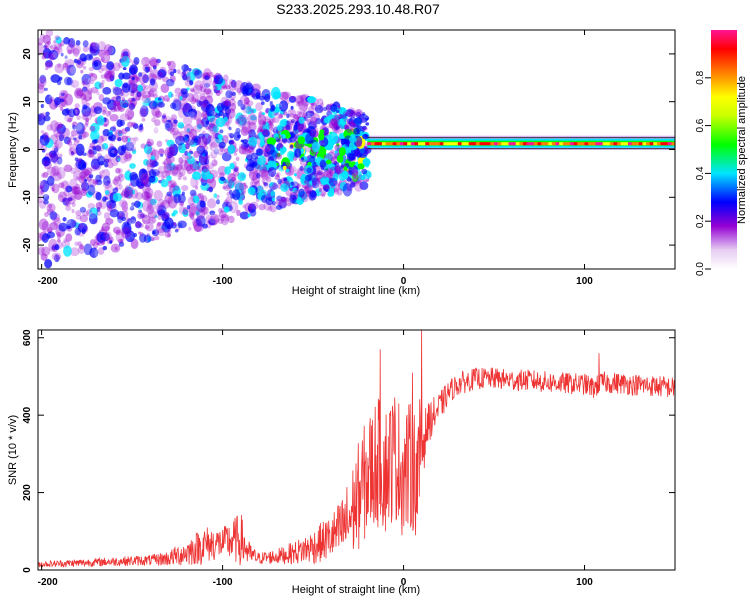 The height and width of the screenshot is (600, 750). What do you see at coordinates (404, 582) in the screenshot?
I see `snr-x-tick-label: 0` at bounding box center [404, 582].